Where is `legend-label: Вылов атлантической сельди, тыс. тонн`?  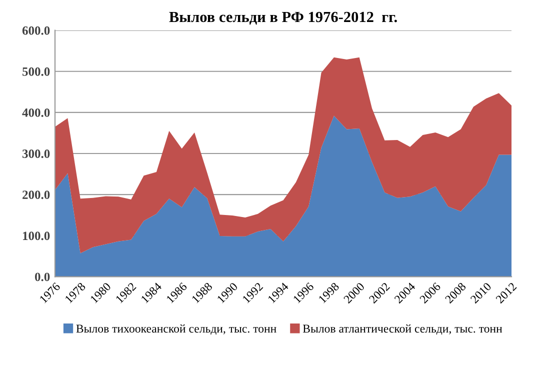 legend-label: Вылов атлантической сельди, тыс. тонн is located at coordinates (402, 329).